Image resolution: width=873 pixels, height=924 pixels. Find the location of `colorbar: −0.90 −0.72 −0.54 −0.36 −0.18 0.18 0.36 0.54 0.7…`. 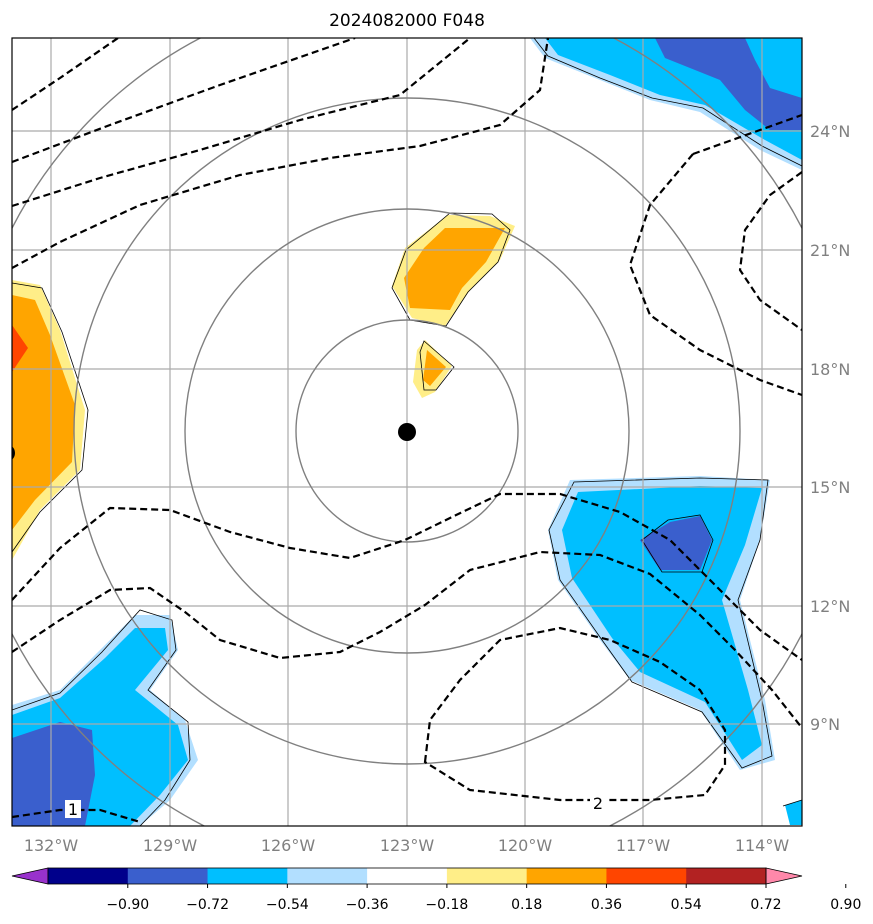

colorbar: −0.90 −0.72 −0.54 −0.36 −0.18 0.18 0.36 0.54 0.7… is located at coordinates (436, 890).